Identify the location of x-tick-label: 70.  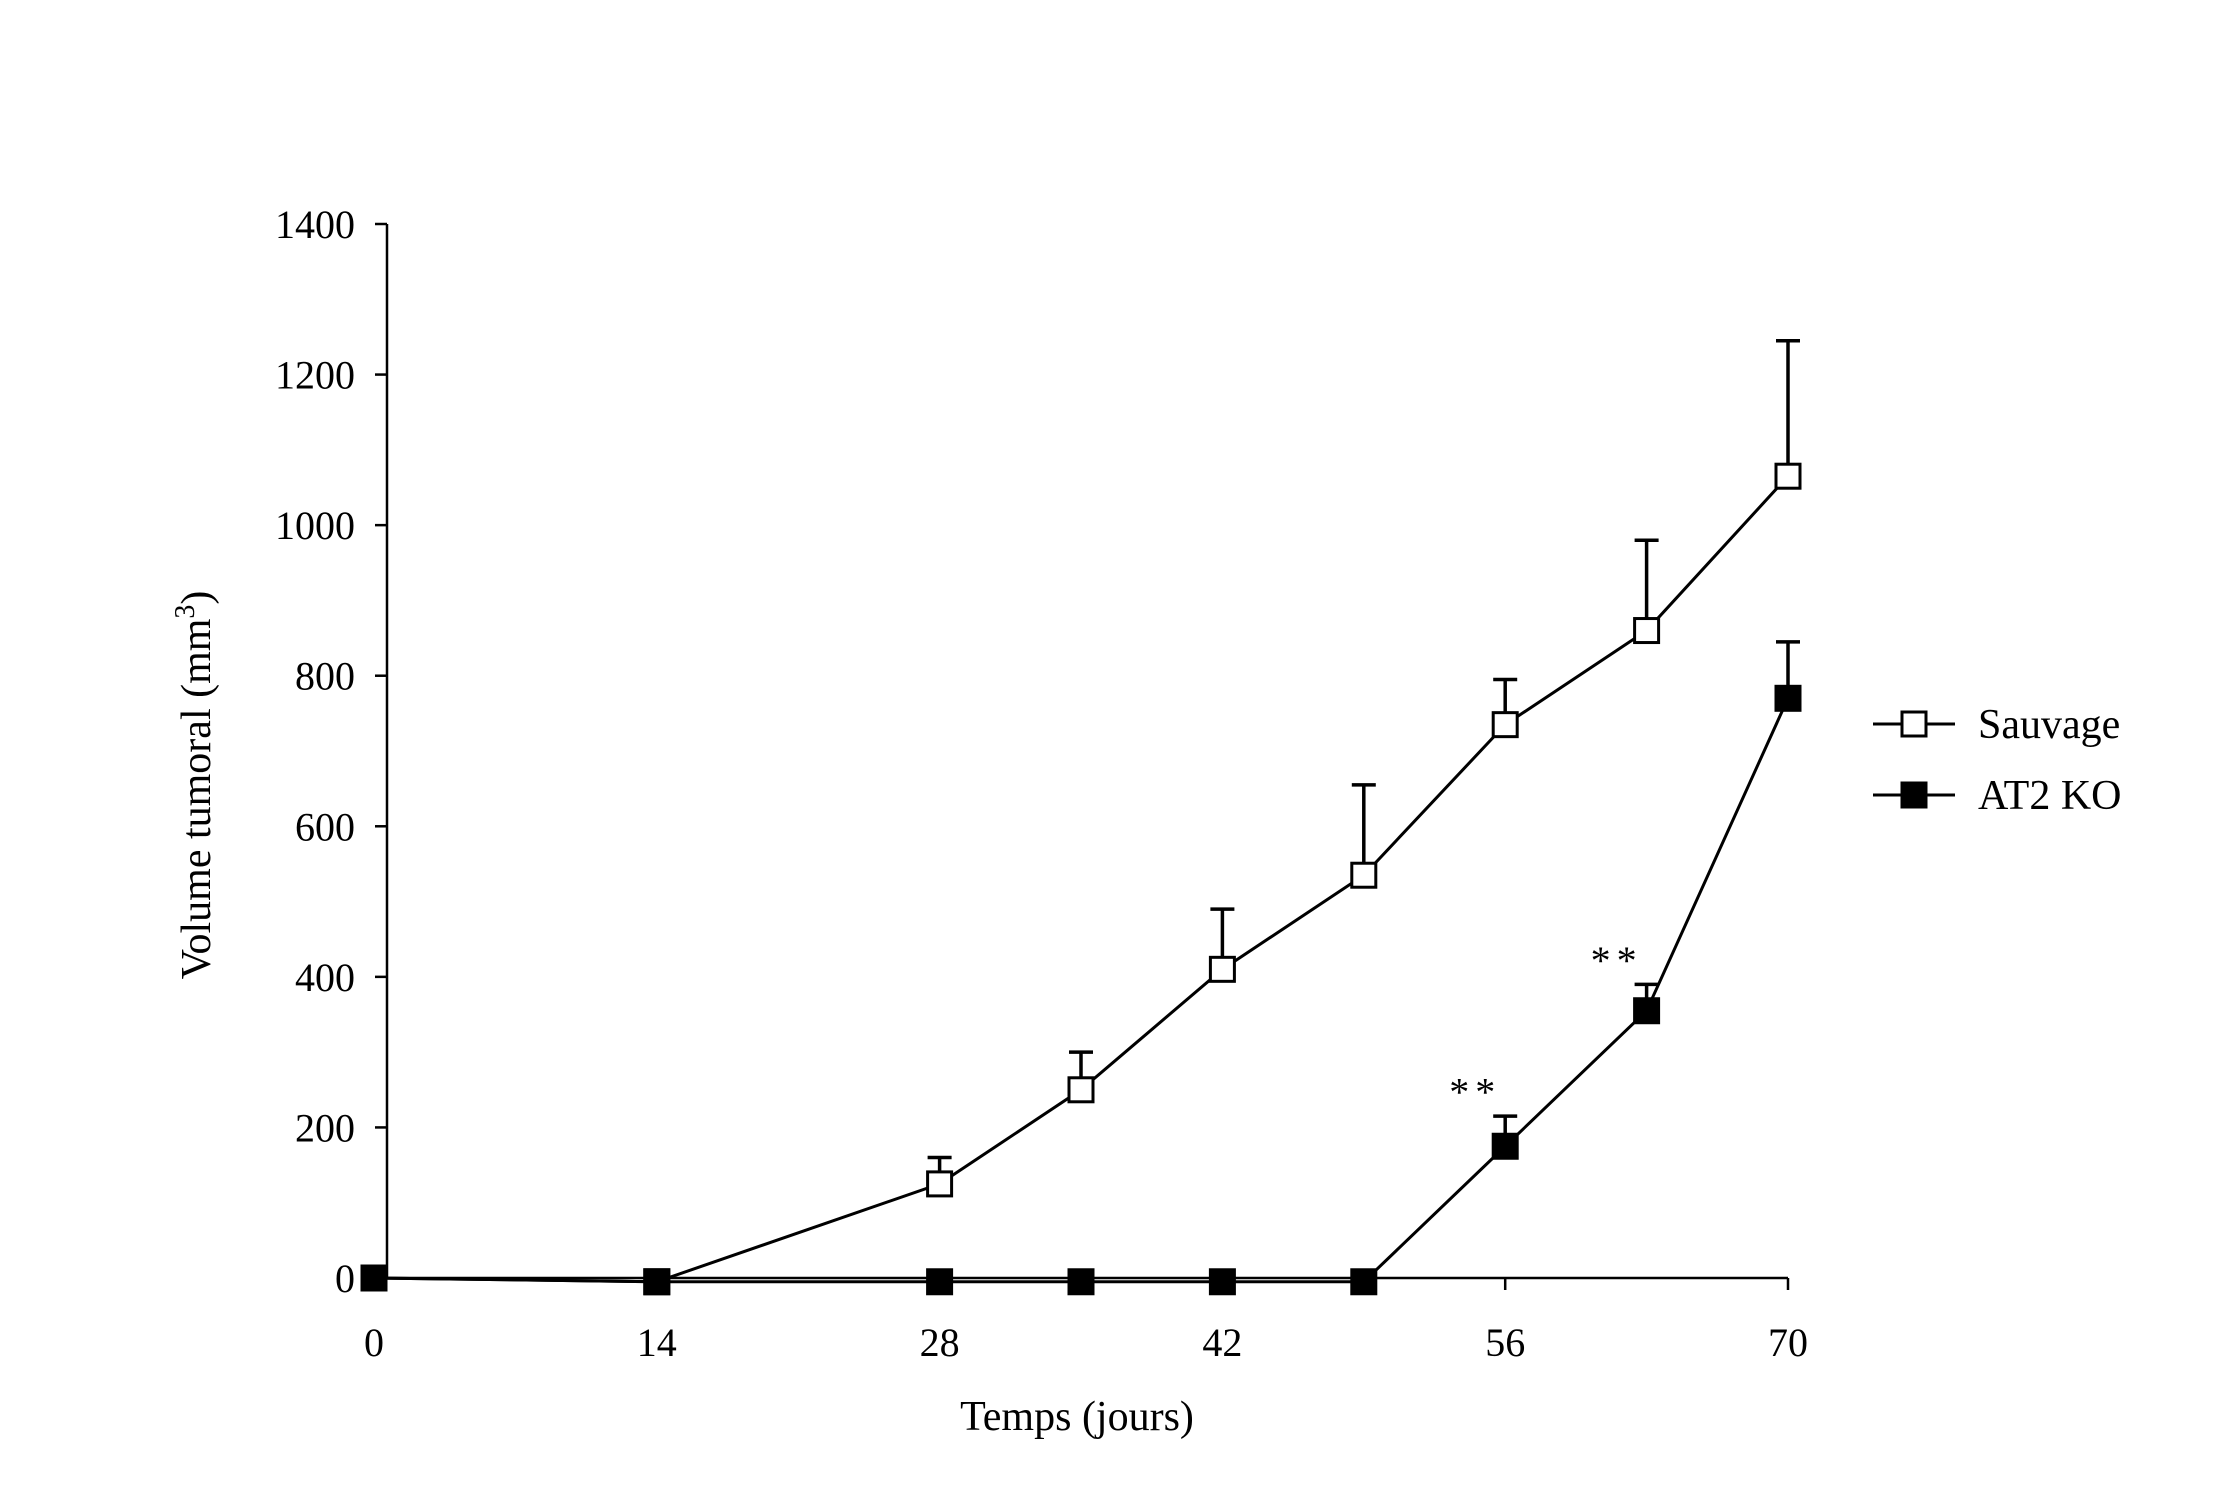
(1788, 1342).